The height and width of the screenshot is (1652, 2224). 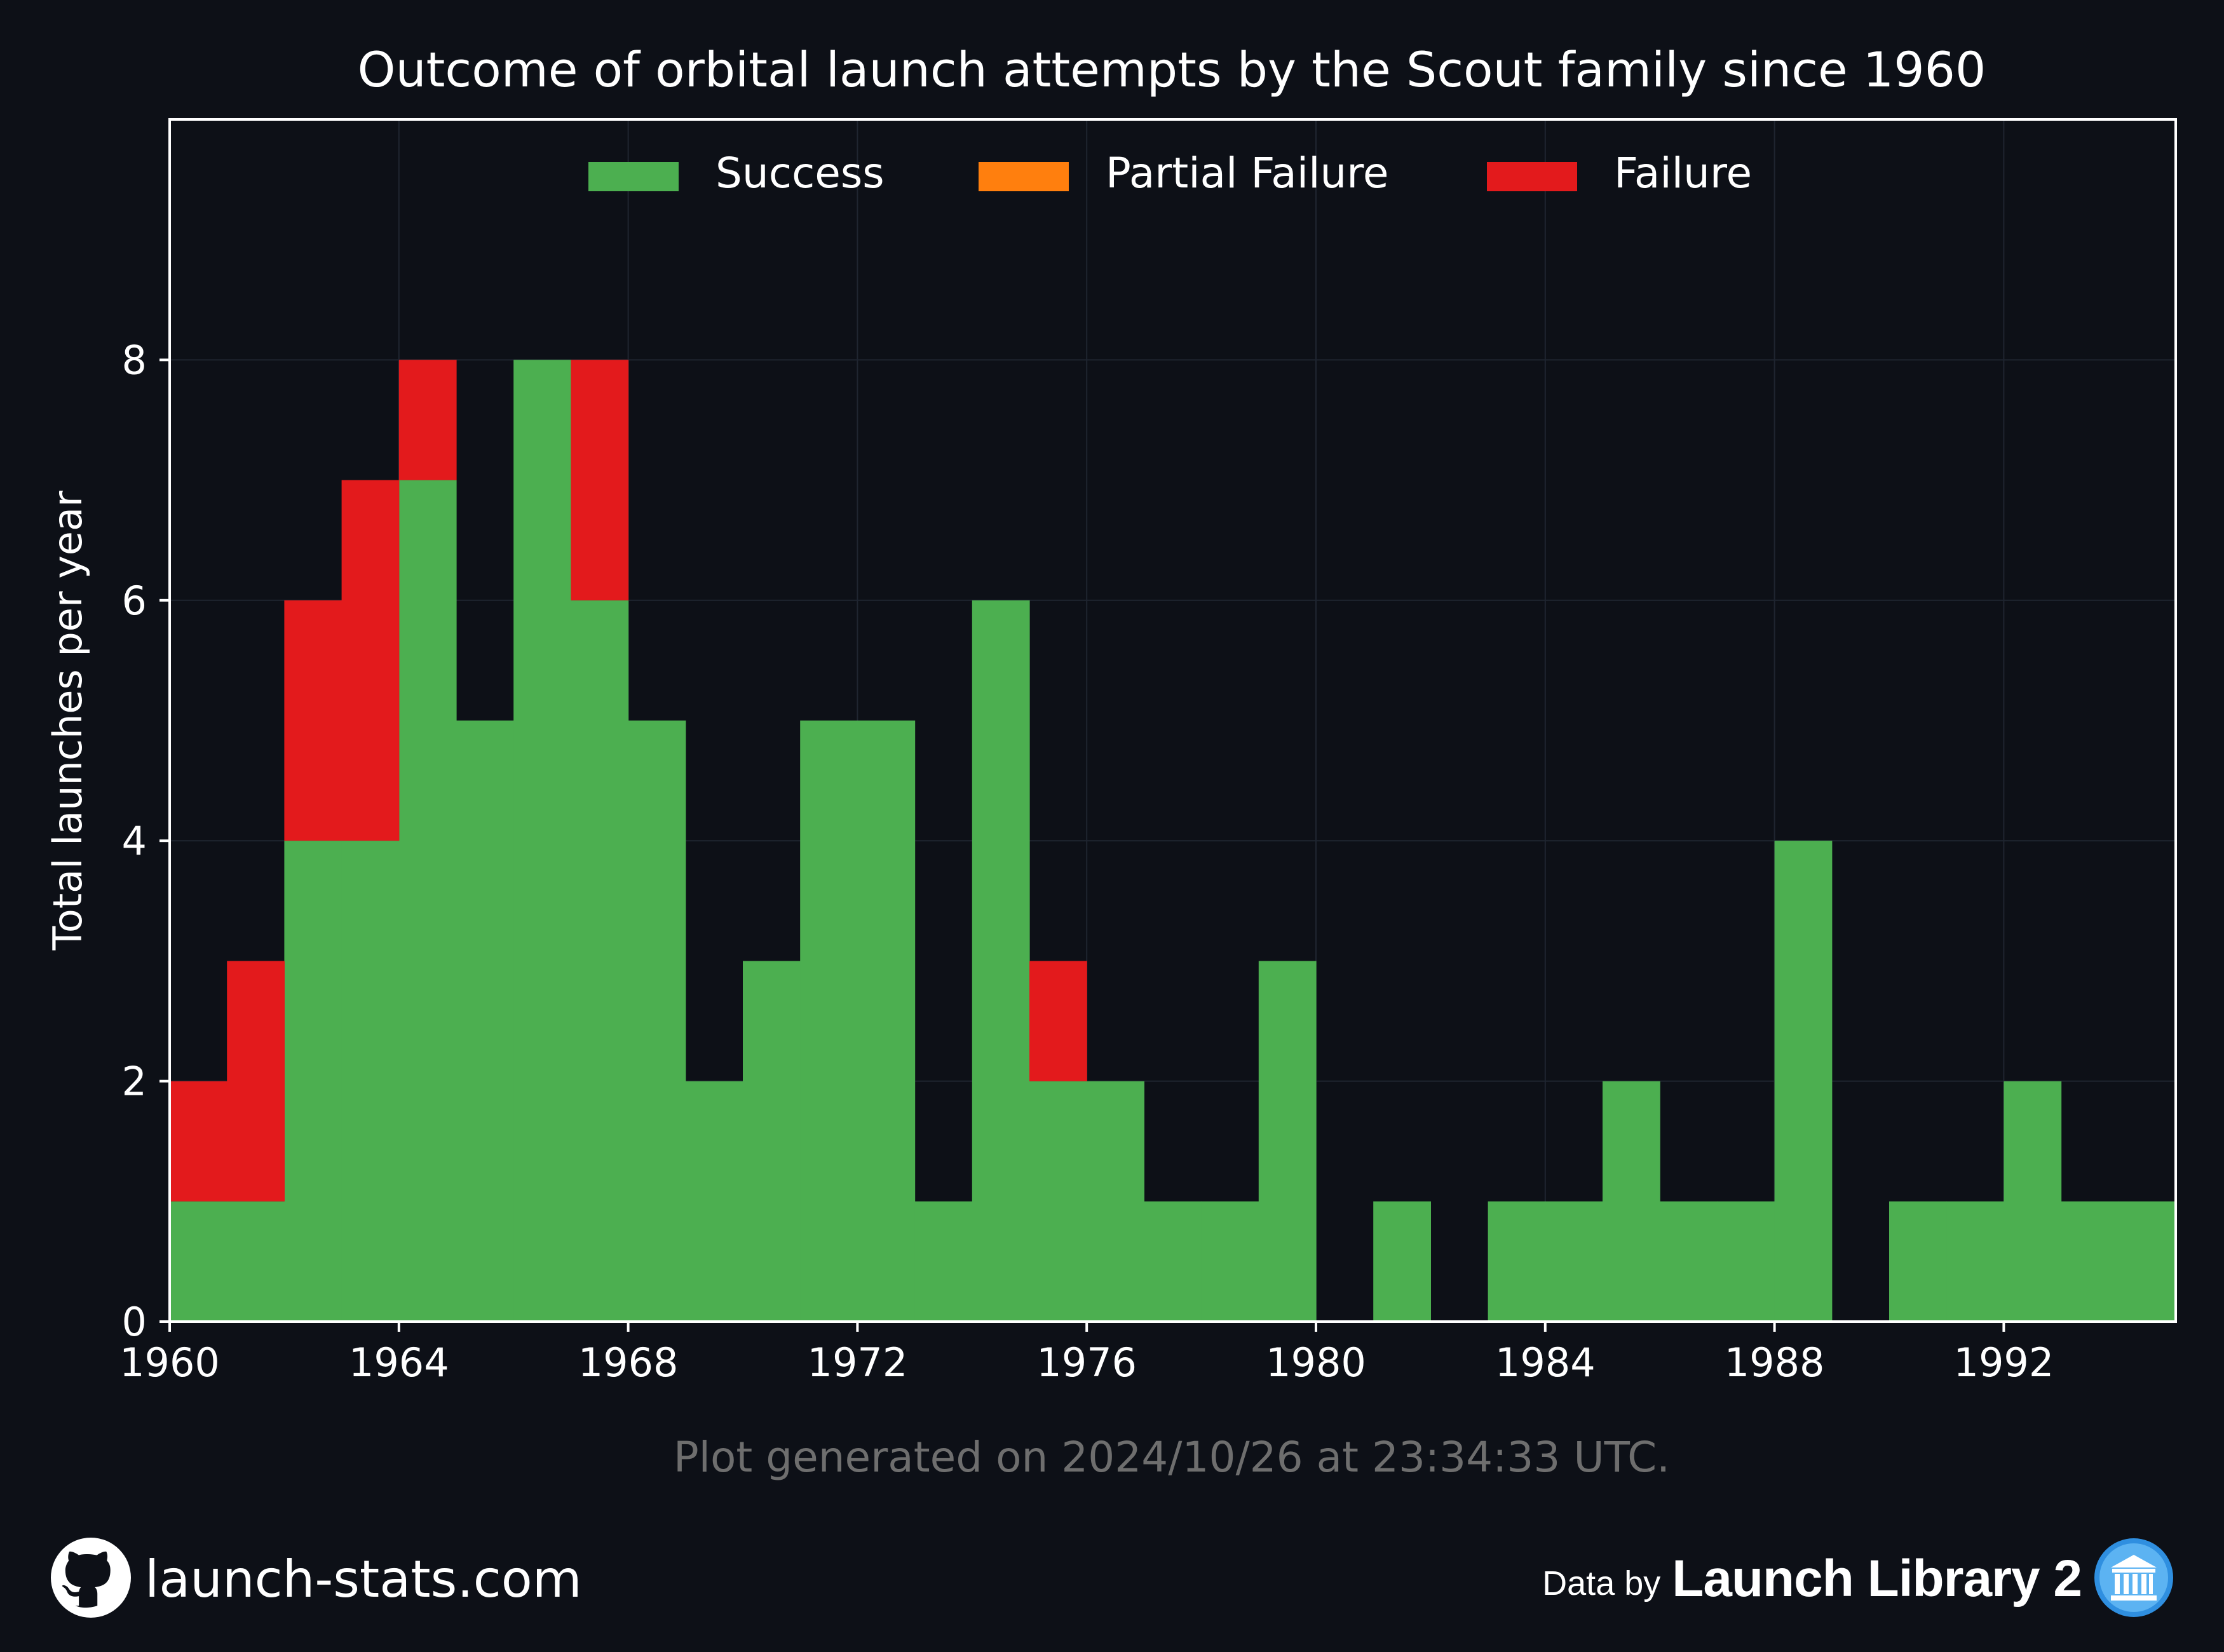 What do you see at coordinates (428, 901) in the screenshot?
I see `bar-success-1964` at bounding box center [428, 901].